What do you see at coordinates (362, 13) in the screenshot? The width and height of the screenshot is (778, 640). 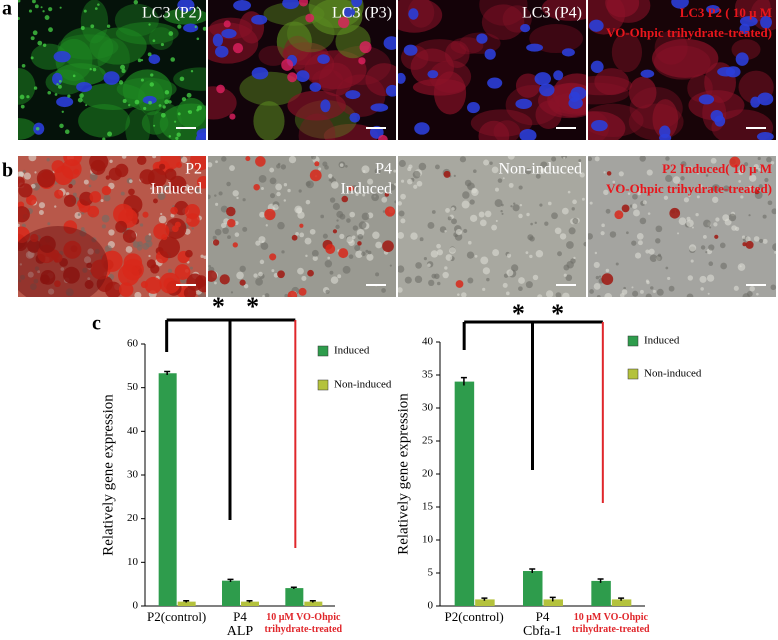 I see `image-caption: LC3 (P3)` at bounding box center [362, 13].